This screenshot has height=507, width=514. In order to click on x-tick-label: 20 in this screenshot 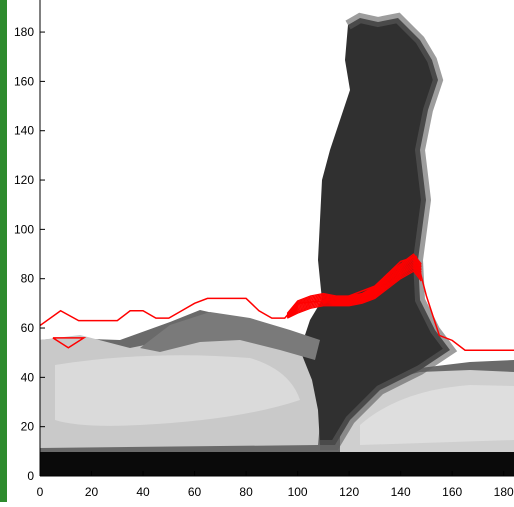, I will do `click(92, 492)`.